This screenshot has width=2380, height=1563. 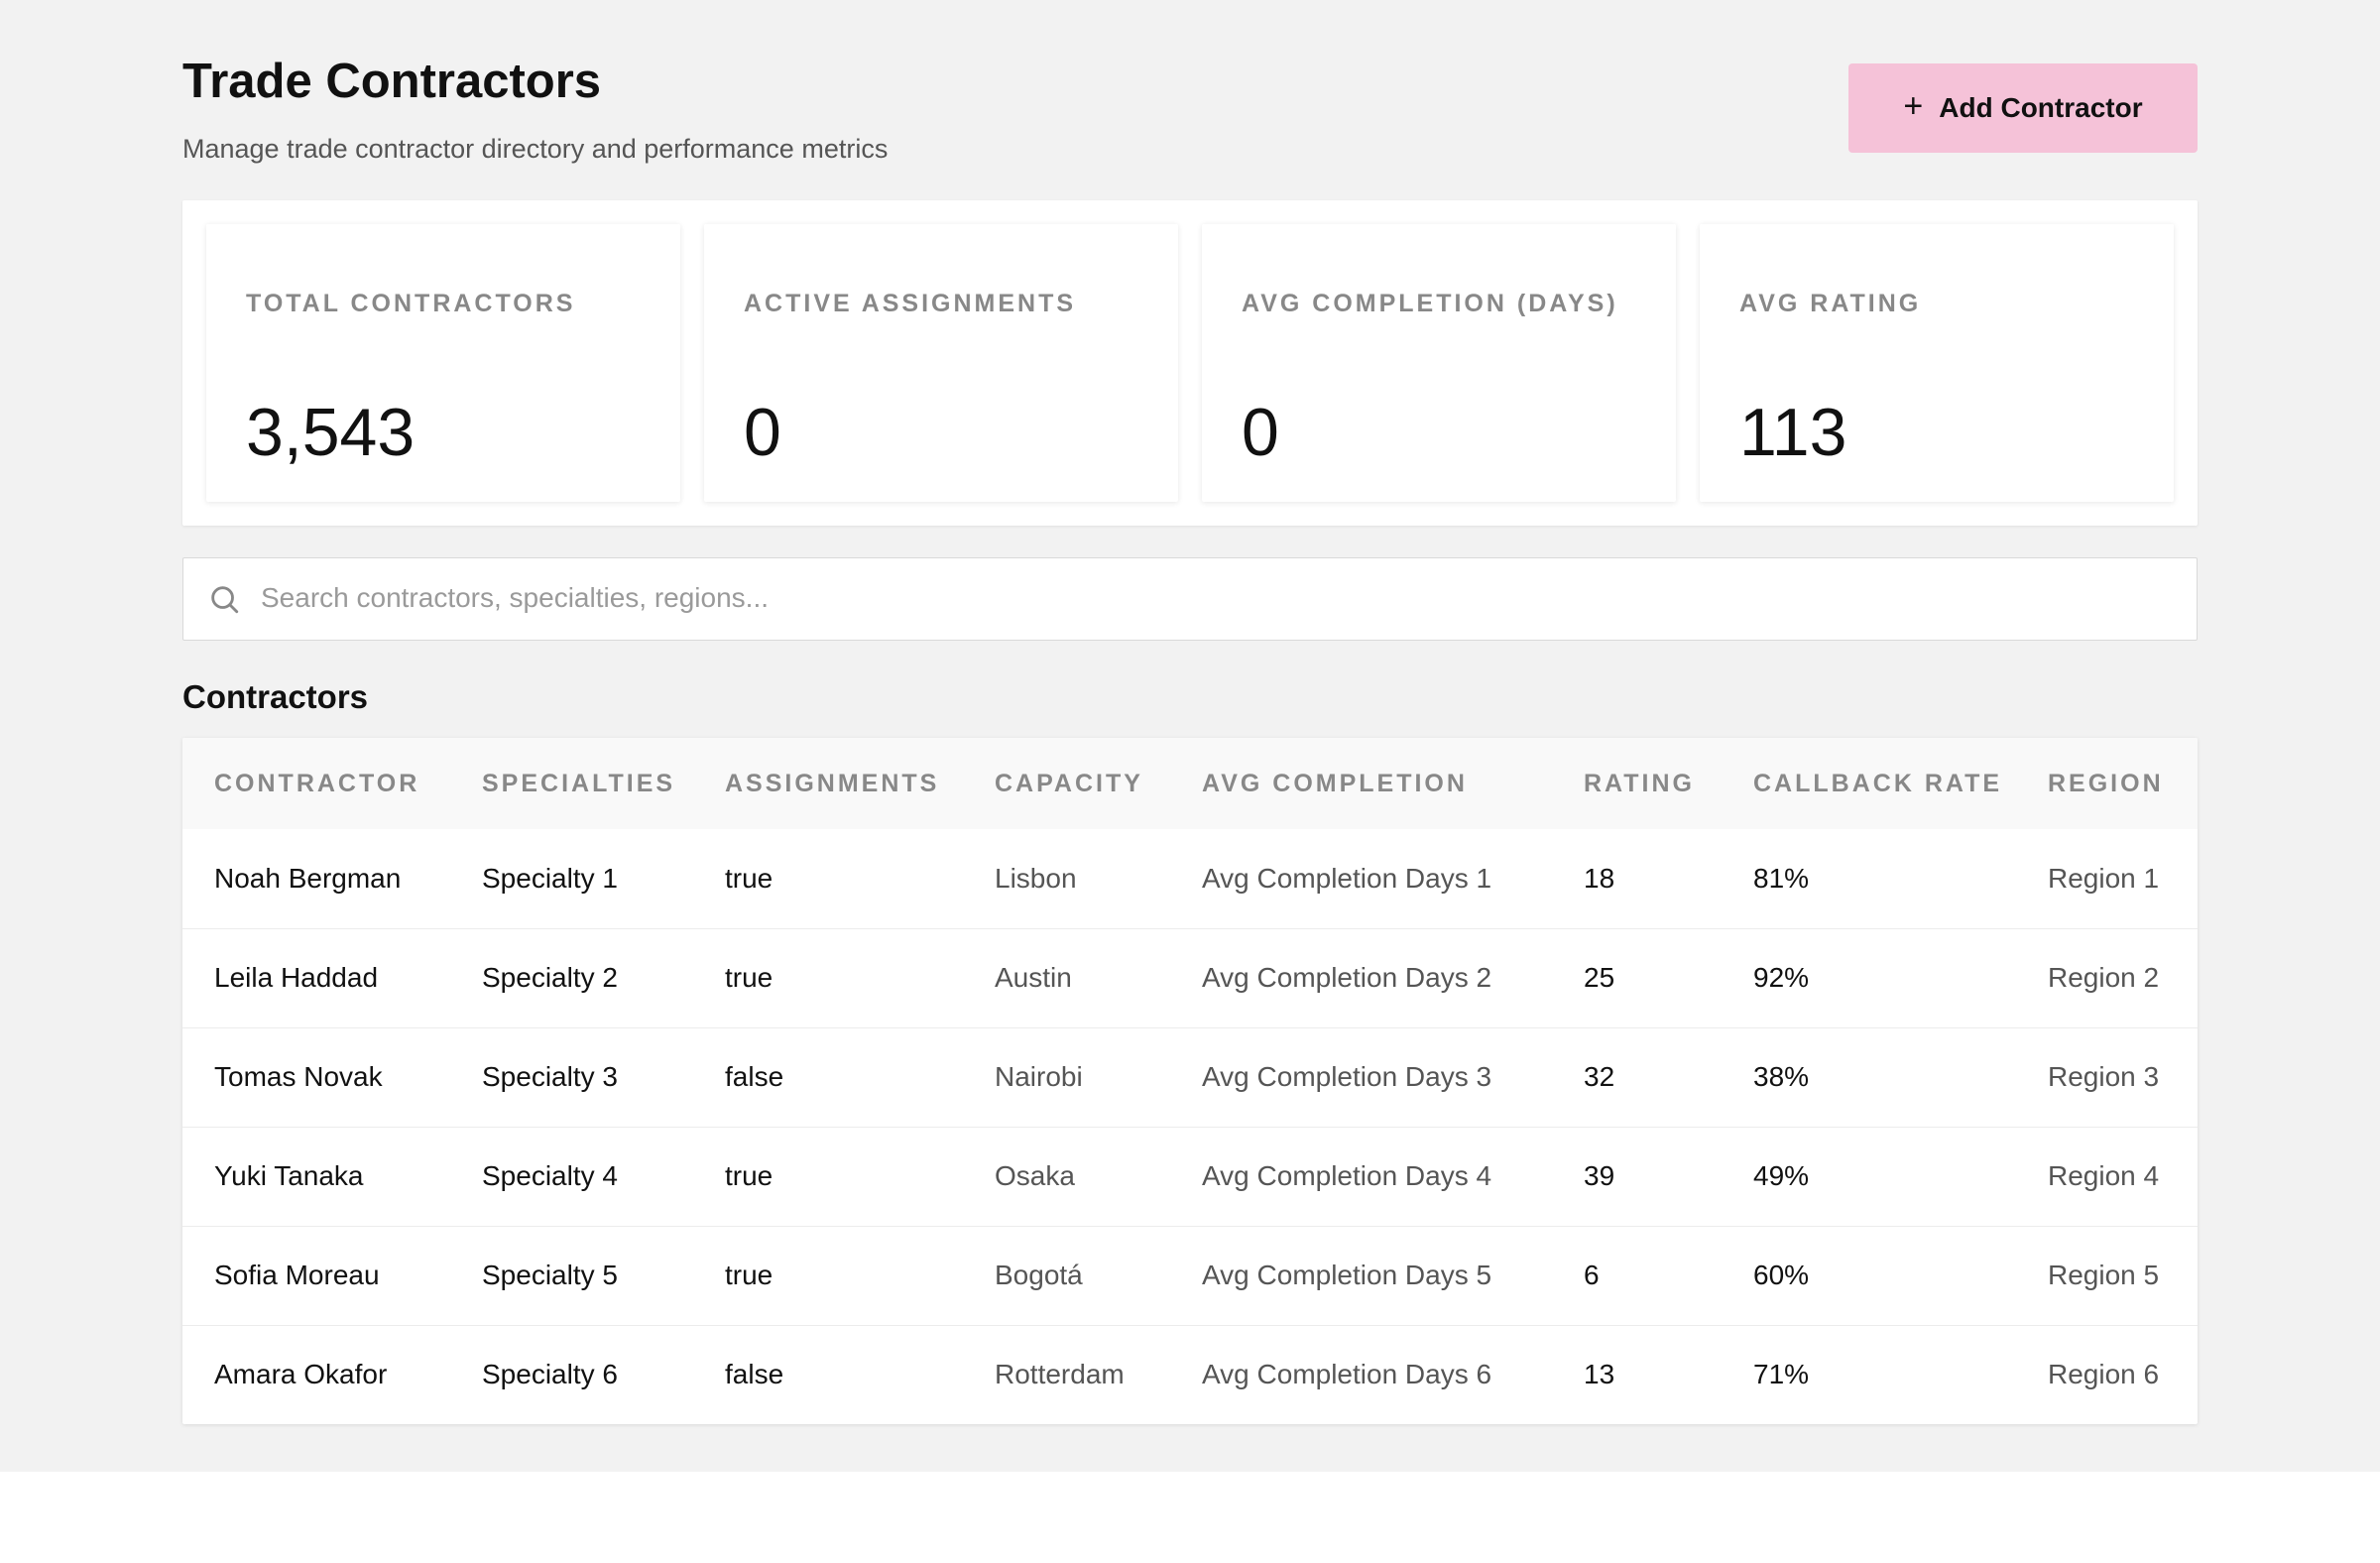 I want to click on stat-label: AVG RATING, so click(x=1830, y=304).